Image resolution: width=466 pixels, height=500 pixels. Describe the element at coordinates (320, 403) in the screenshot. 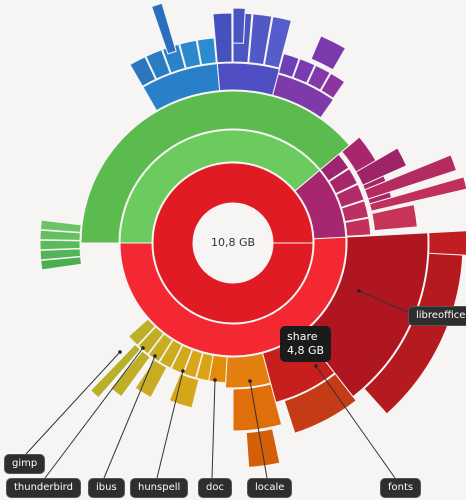

I see `ring-segment-fonts-child` at that location.